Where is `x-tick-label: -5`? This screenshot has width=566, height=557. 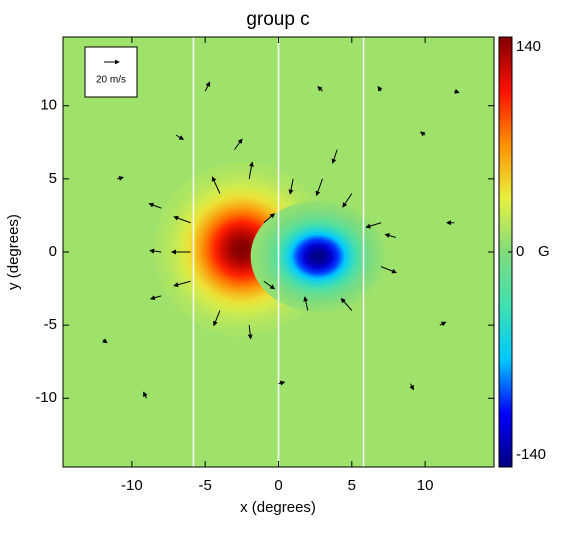
x-tick-label: -5 is located at coordinates (205, 485).